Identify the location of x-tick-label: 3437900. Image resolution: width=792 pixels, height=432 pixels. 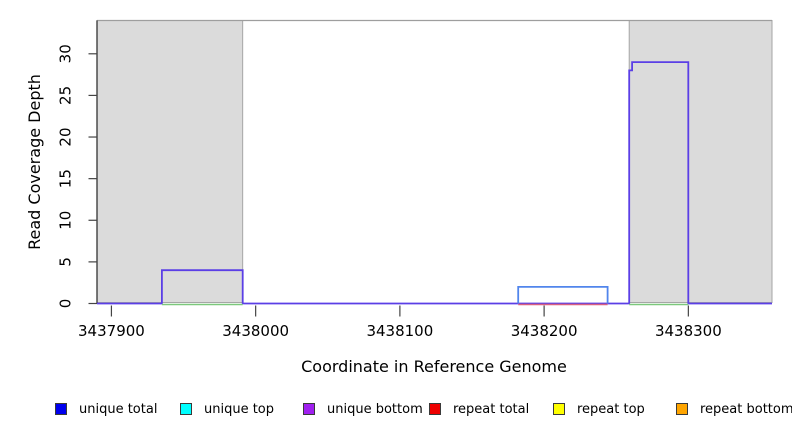
(111, 331).